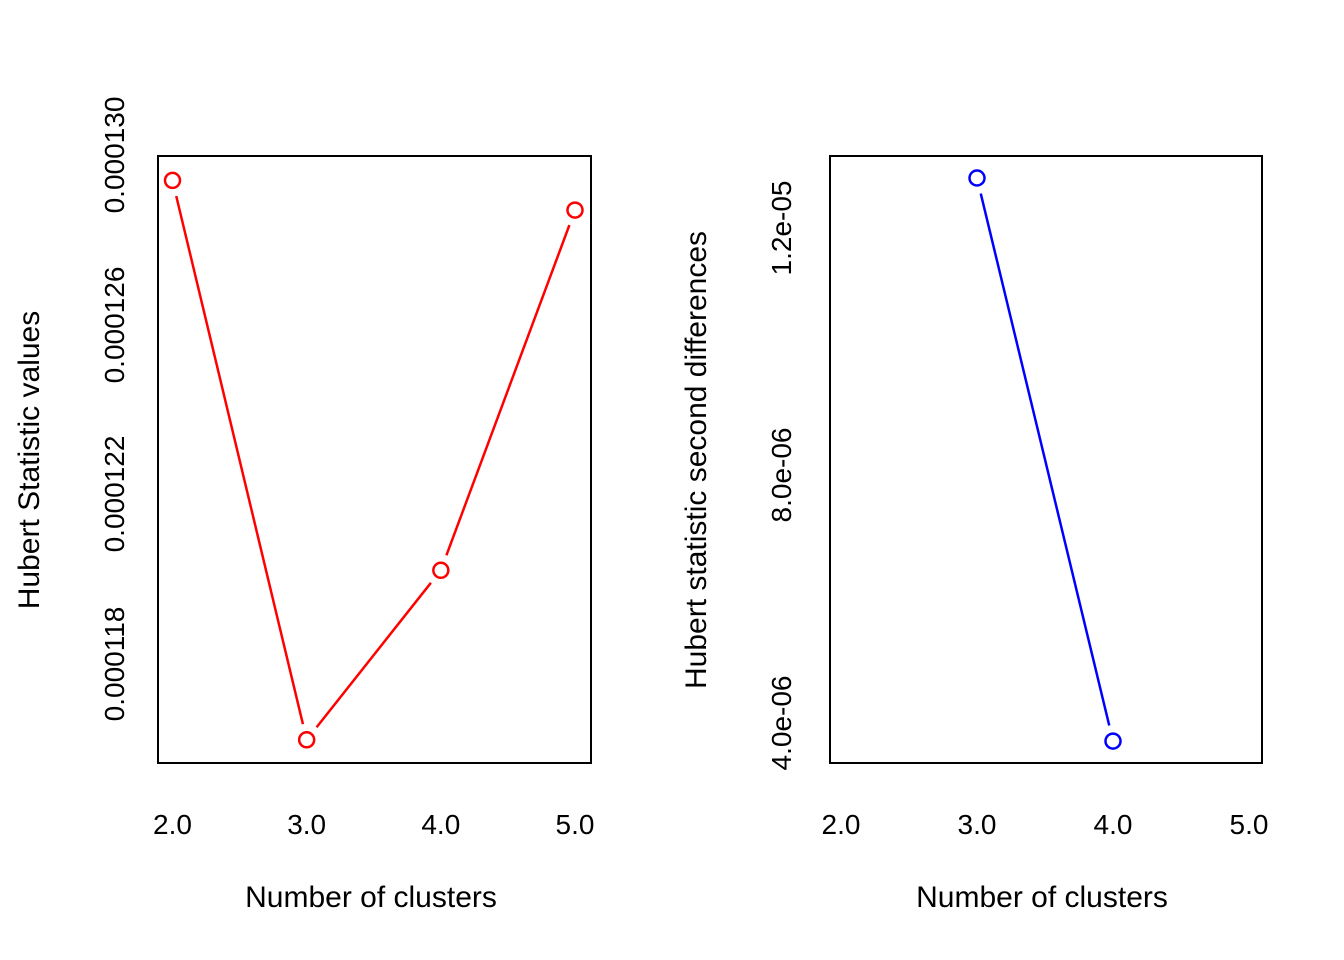 This screenshot has height=960, width=1344. What do you see at coordinates (781, 722) in the screenshot?
I see `y-tick-label: 4.0e-06` at bounding box center [781, 722].